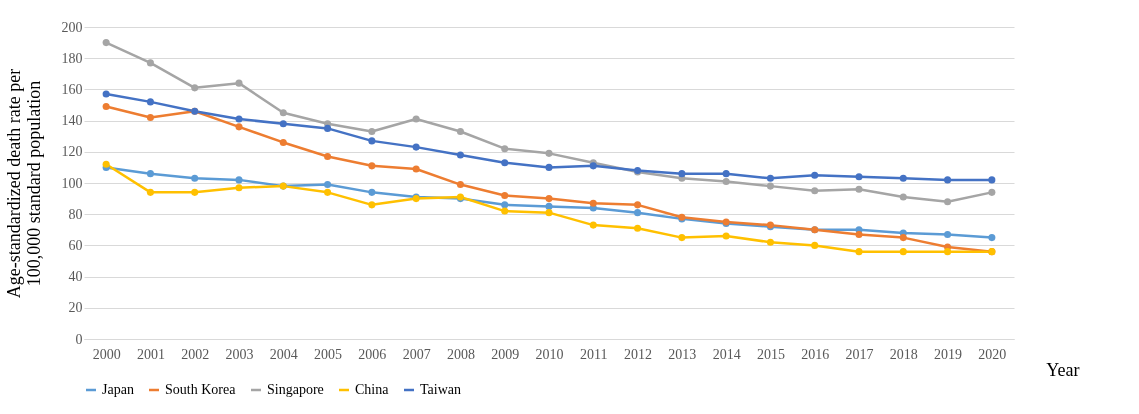 The image size is (1139, 414). What do you see at coordinates (770, 354) in the screenshot?
I see `x-tick-label: 2015` at bounding box center [770, 354].